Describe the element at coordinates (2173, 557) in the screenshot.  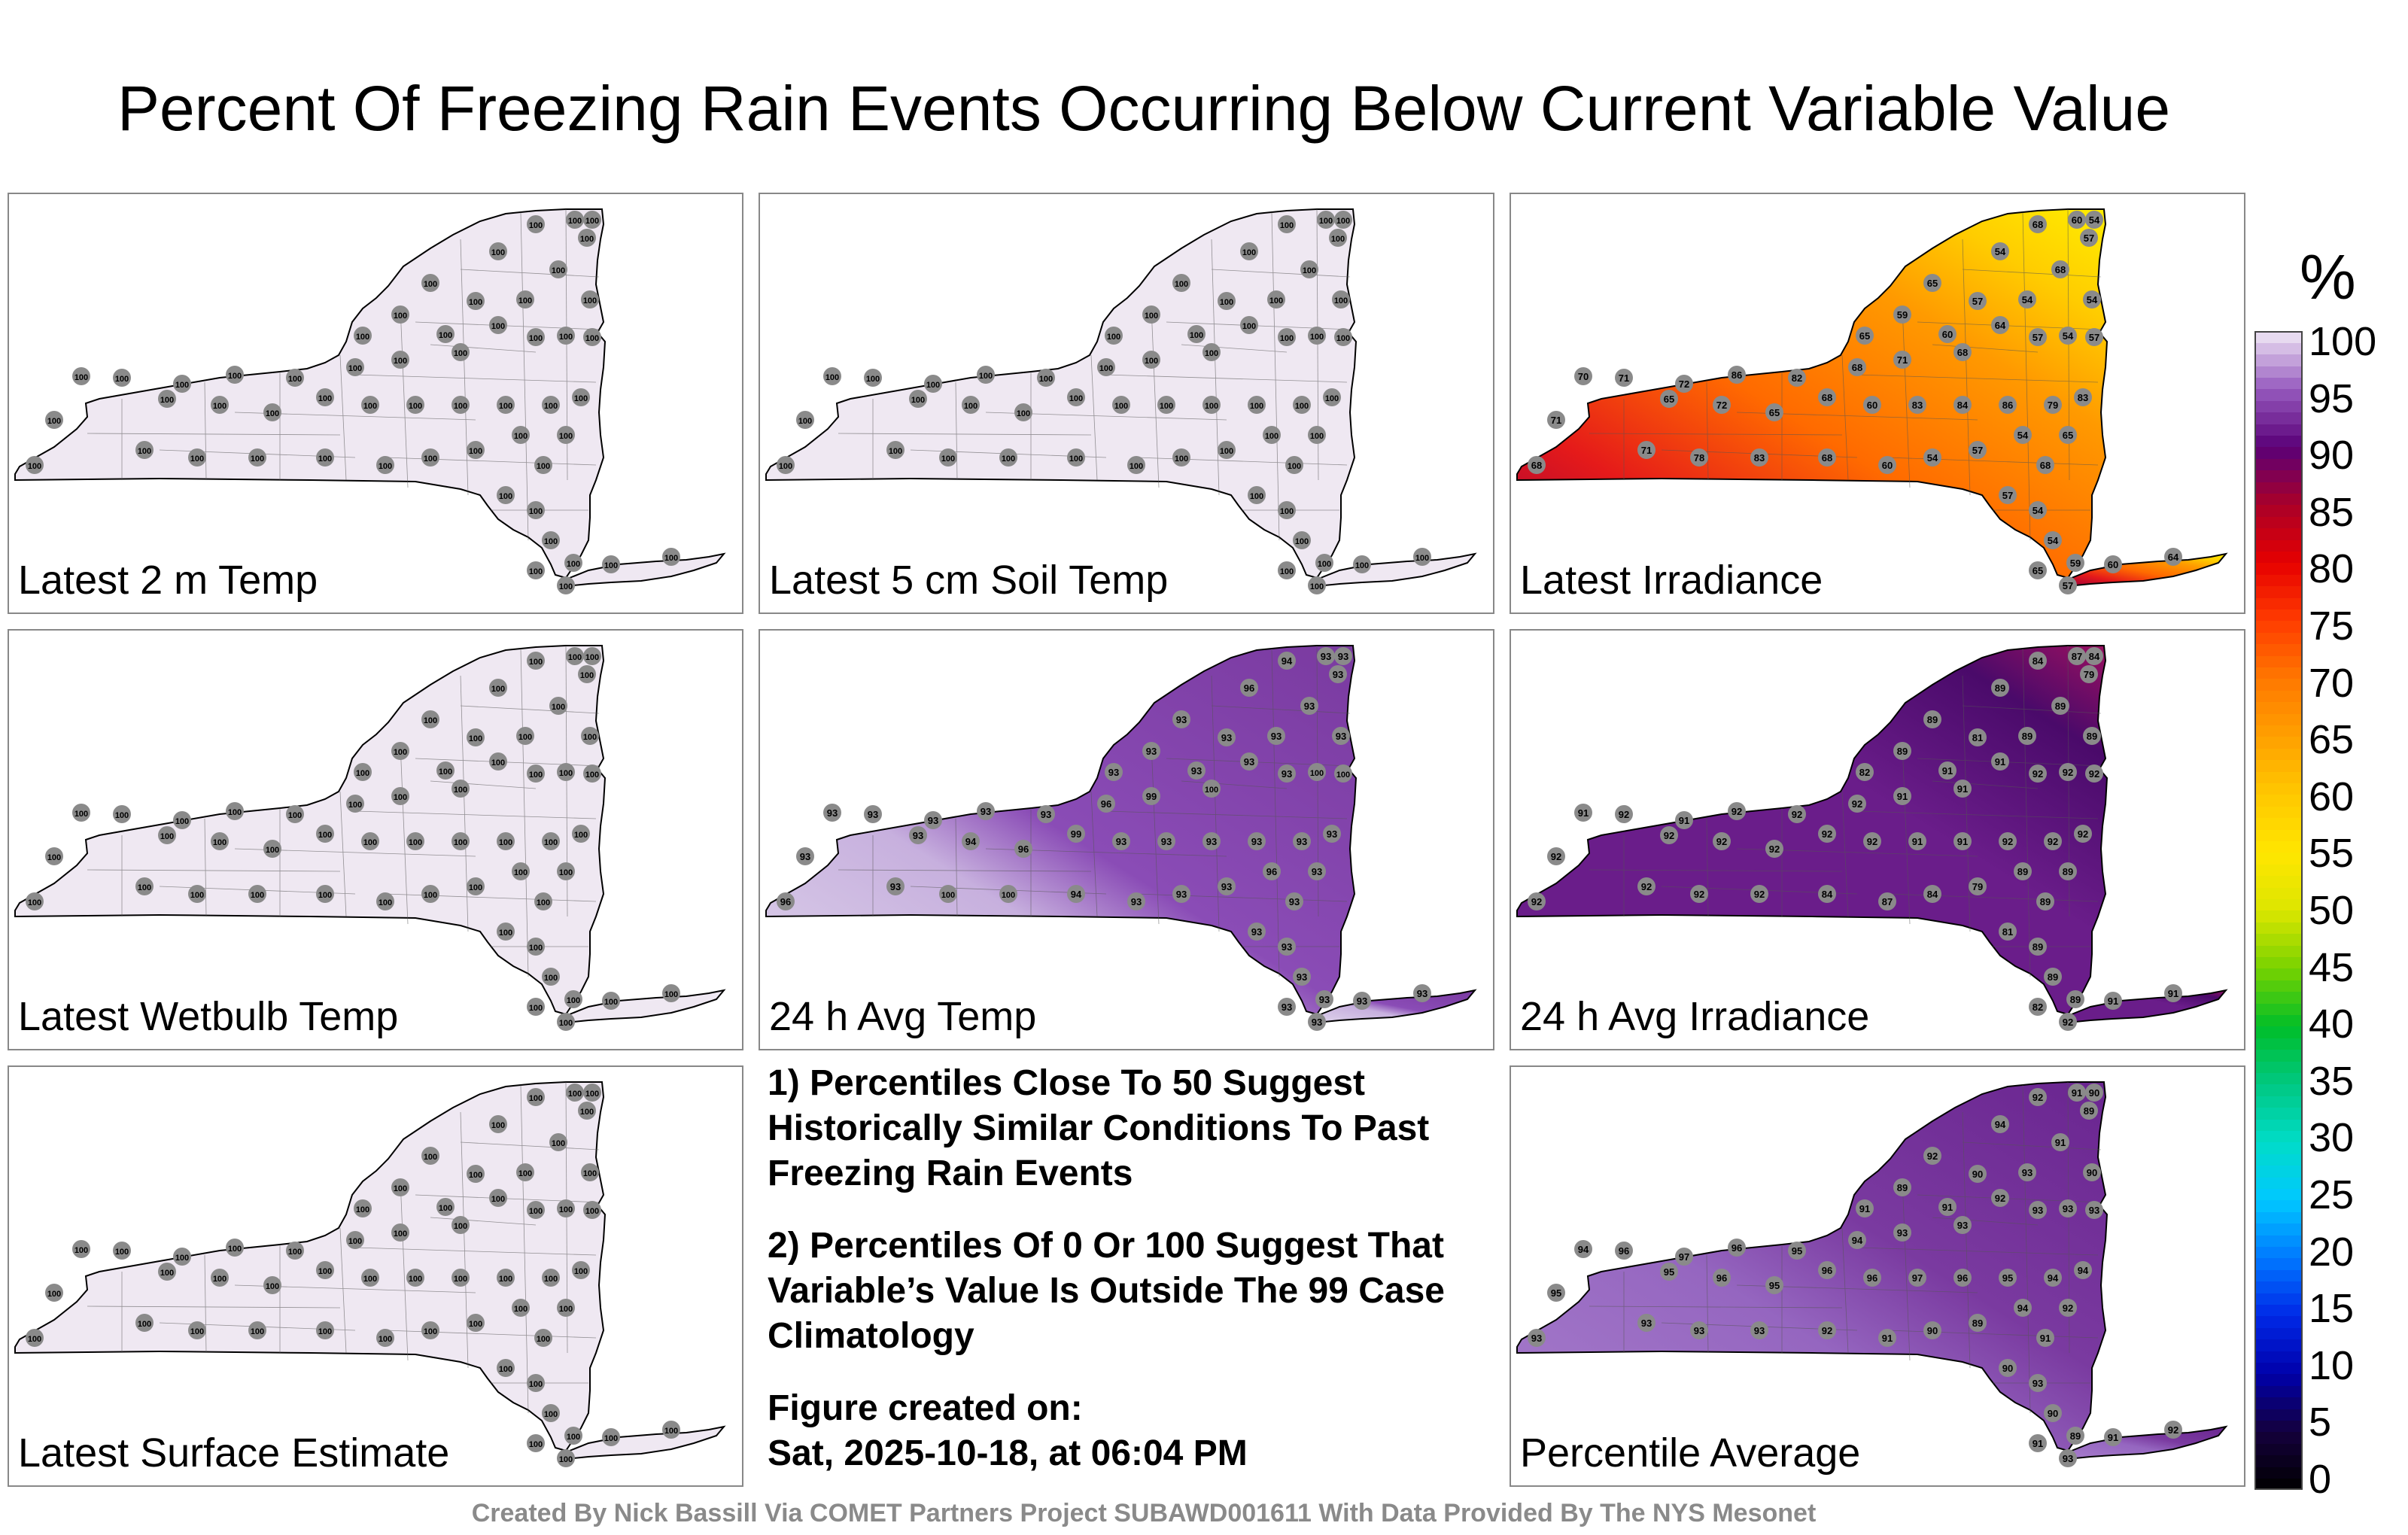
I see `station-marker: 64` at that location.